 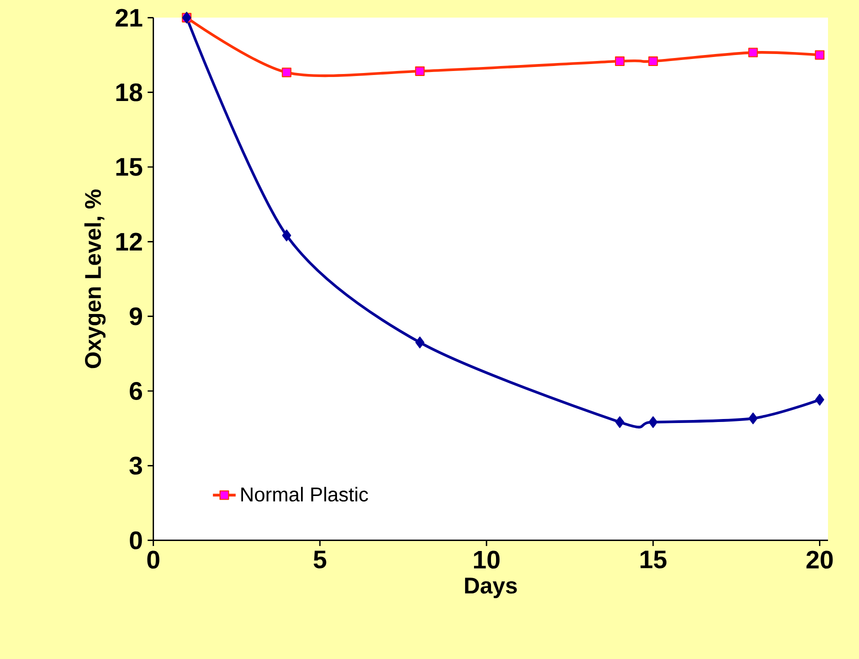 I want to click on y-tick-label: 3, so click(x=135, y=465).